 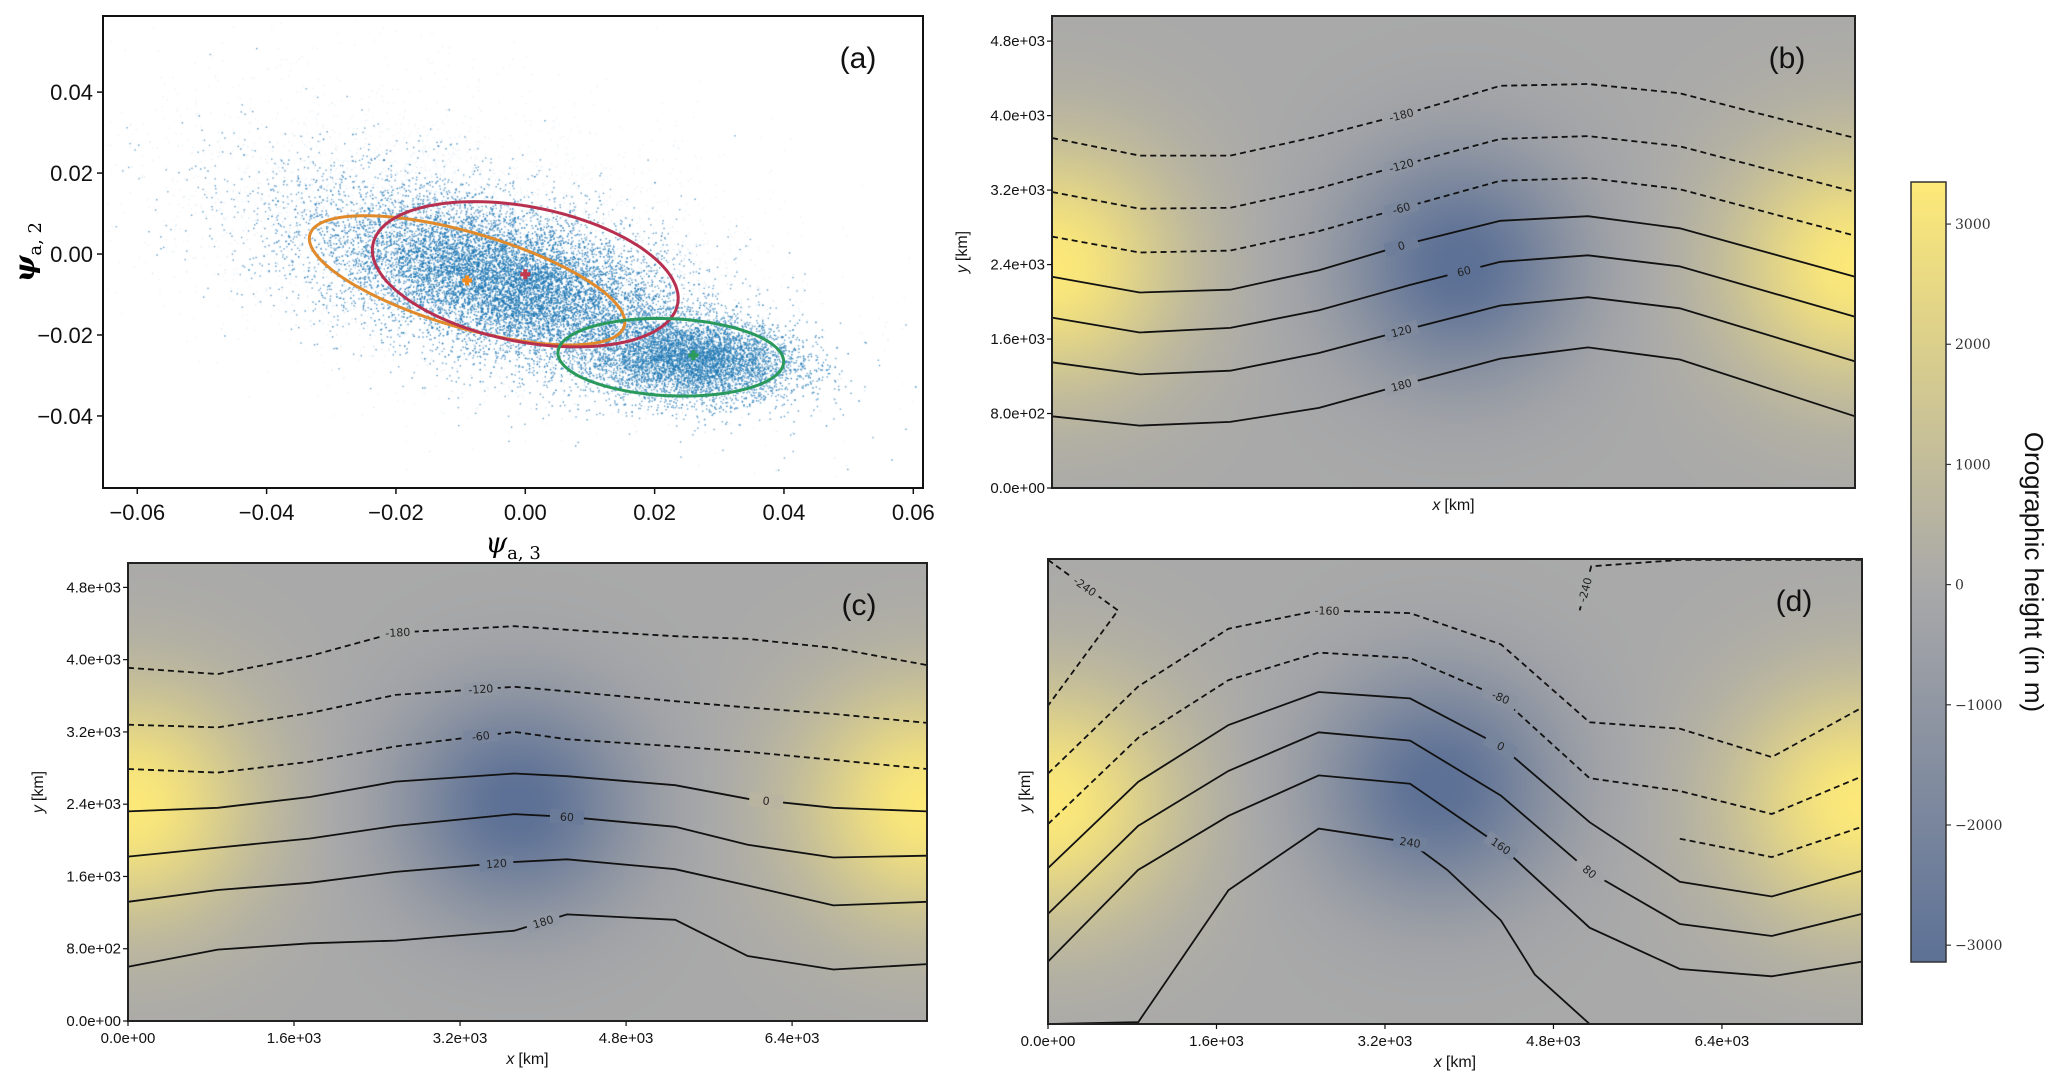 I want to click on contour-label-group: -180, so click(x=1401, y=114).